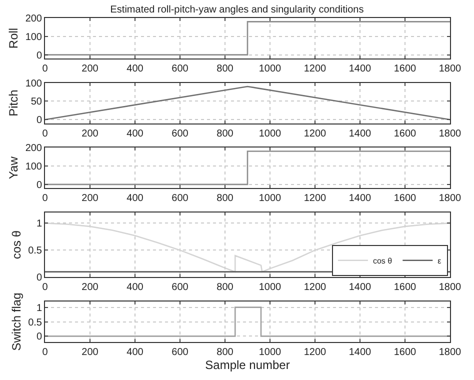 This screenshot has height=380, width=474. I want to click on chart-title: Estimated roll-pitch-yaw angles and singularity conditions, so click(237, 10).